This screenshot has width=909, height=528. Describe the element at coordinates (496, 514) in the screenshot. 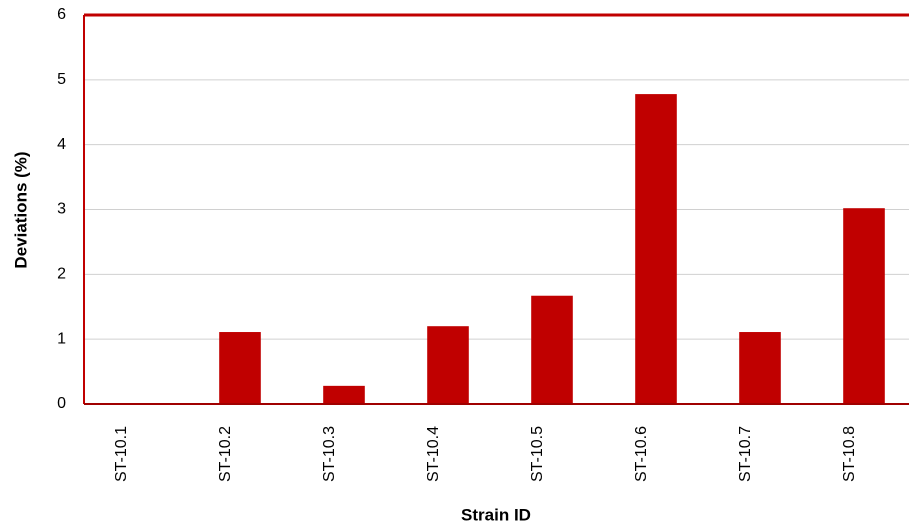

I see `x-axis-title: Strain ID` at that location.